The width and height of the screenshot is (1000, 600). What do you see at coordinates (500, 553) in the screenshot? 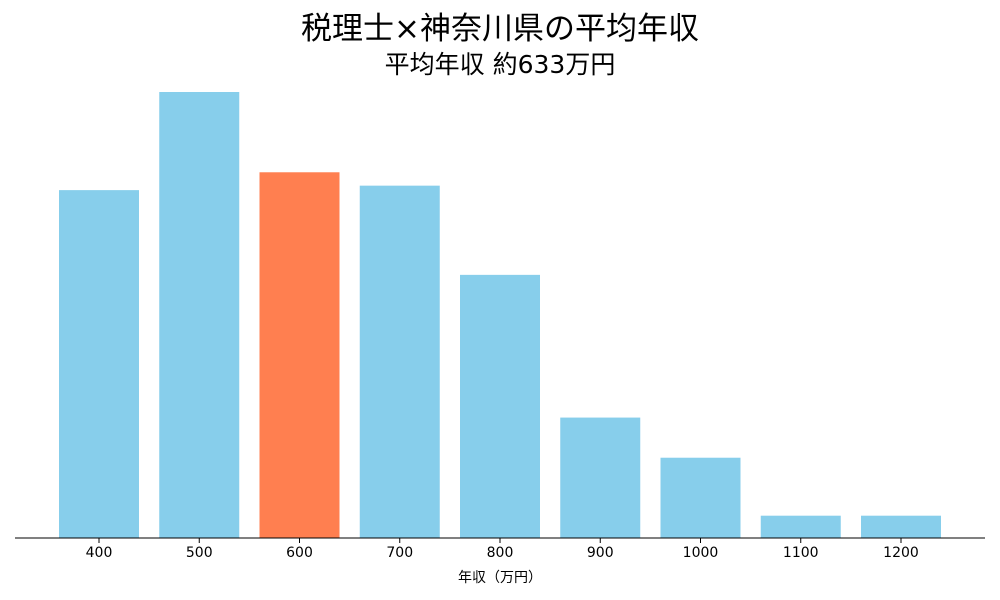
I see `x-tick-label-800: 800` at bounding box center [500, 553].